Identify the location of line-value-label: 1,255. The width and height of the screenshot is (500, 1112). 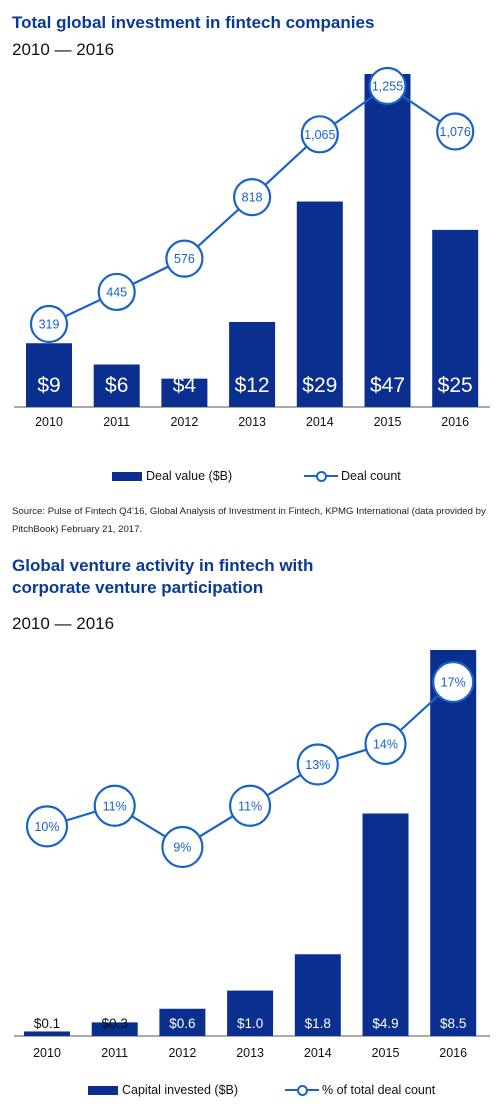
(387, 87).